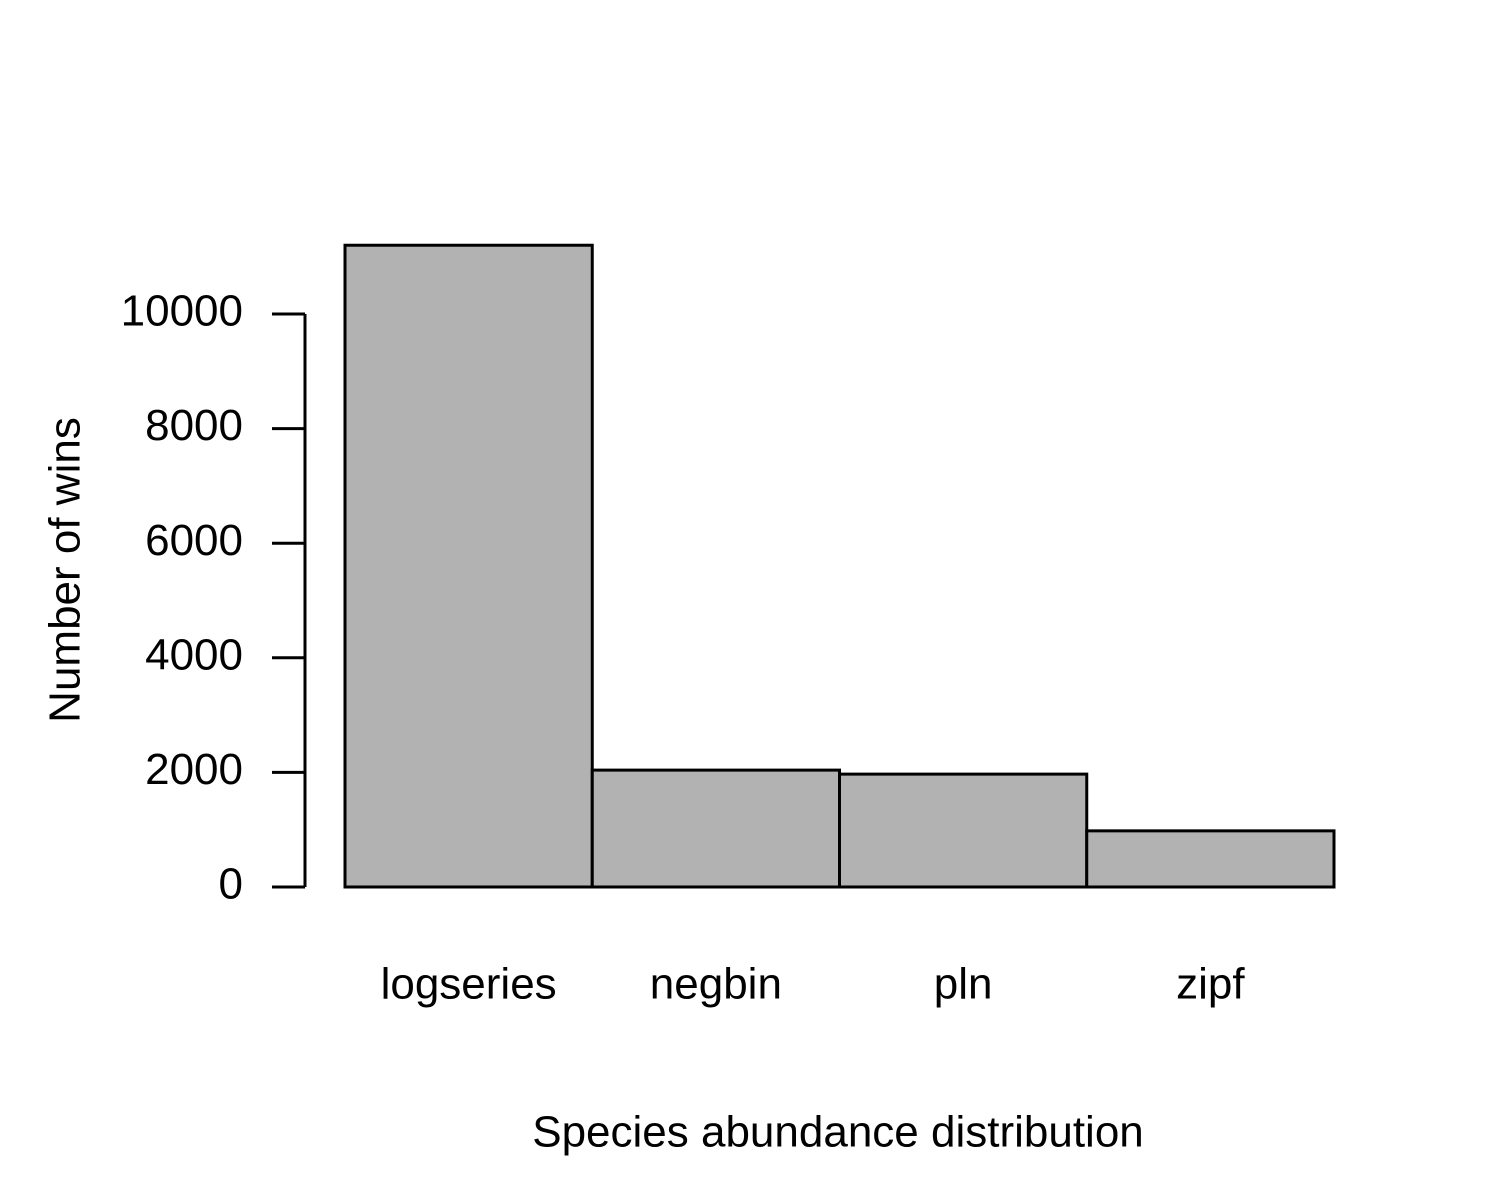  What do you see at coordinates (194, 654) in the screenshot?
I see `y-tick-label: 4000` at bounding box center [194, 654].